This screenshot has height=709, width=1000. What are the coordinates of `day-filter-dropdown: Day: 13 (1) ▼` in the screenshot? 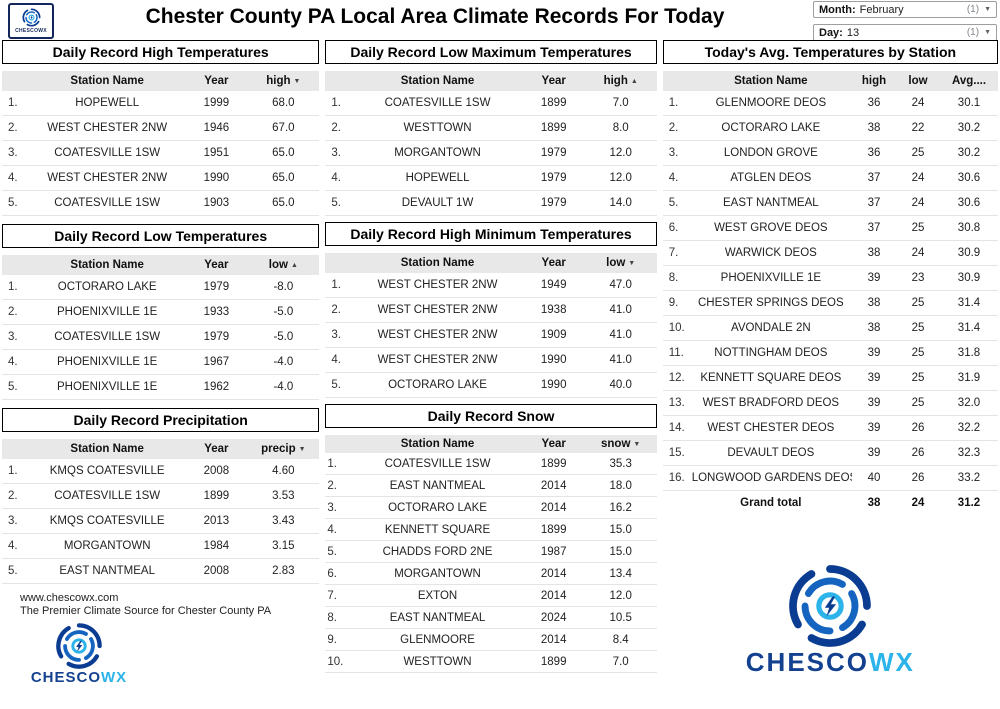 It's located at (905, 32).